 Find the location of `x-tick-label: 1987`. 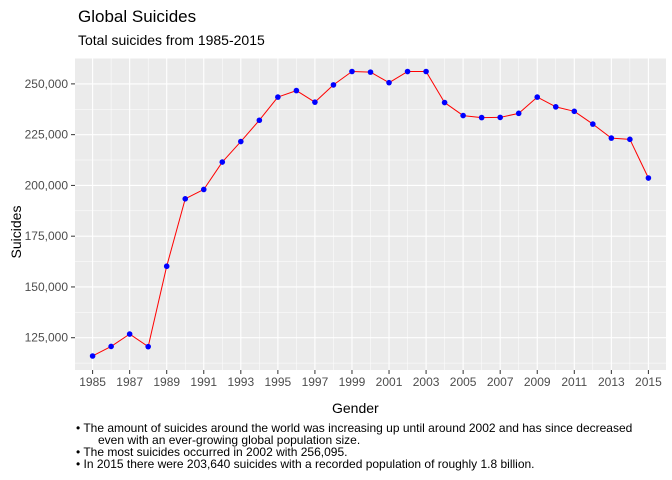

x-tick-label: 1987 is located at coordinates (129, 382).